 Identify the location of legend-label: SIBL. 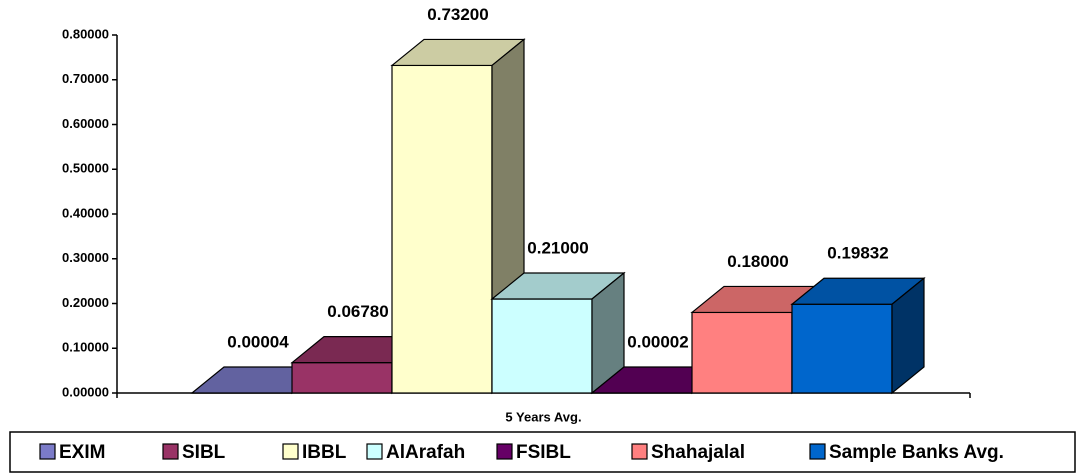
(204, 452).